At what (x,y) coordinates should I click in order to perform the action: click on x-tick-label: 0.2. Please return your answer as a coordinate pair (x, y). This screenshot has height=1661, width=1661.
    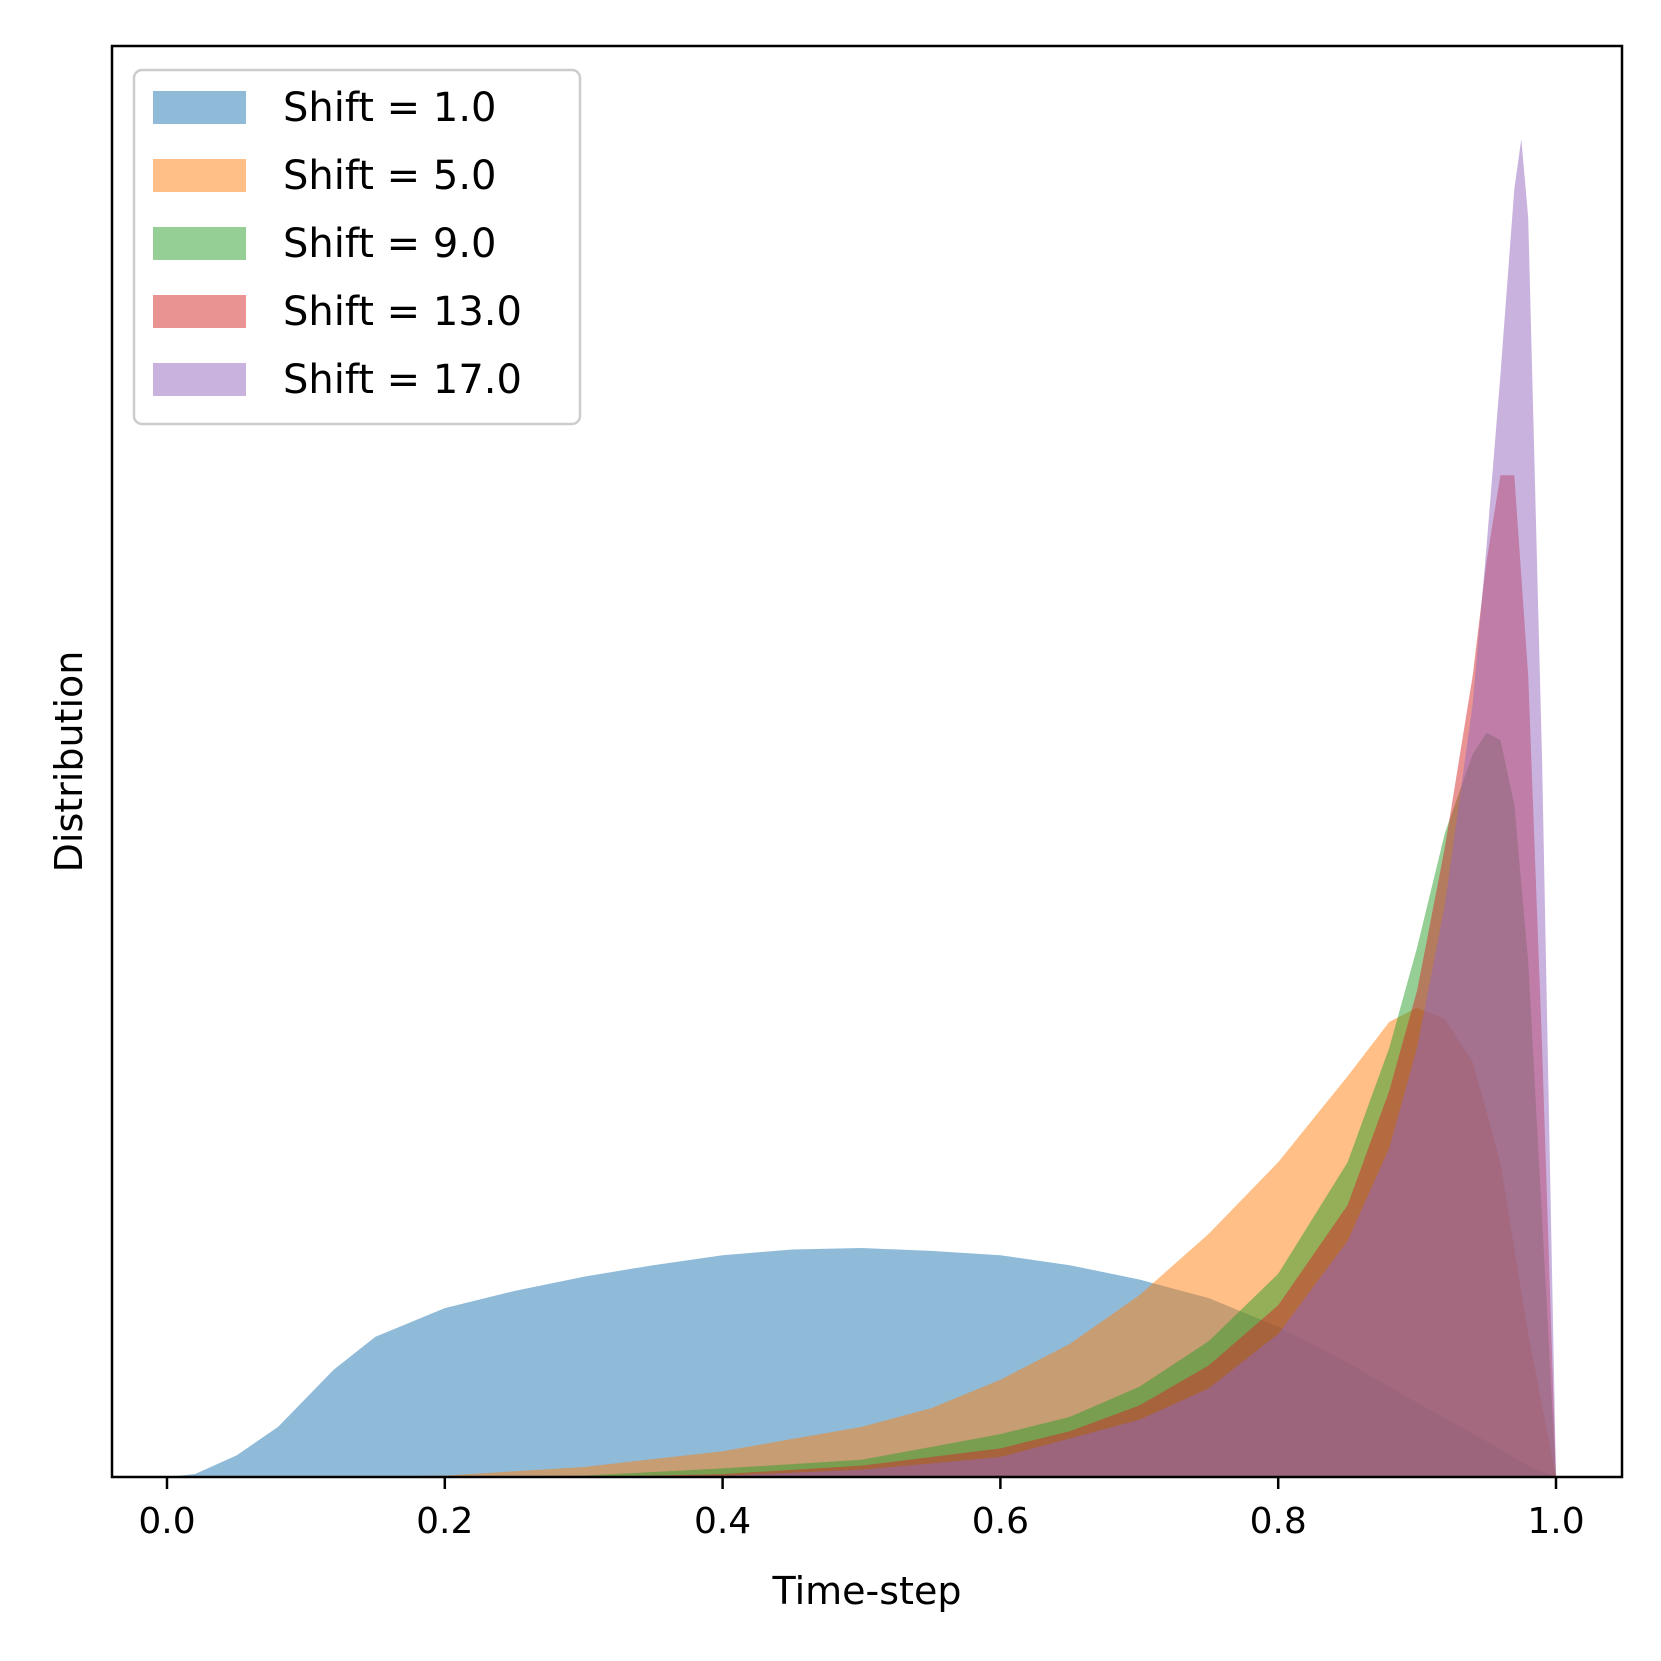
    Looking at the image, I should click on (444, 1521).